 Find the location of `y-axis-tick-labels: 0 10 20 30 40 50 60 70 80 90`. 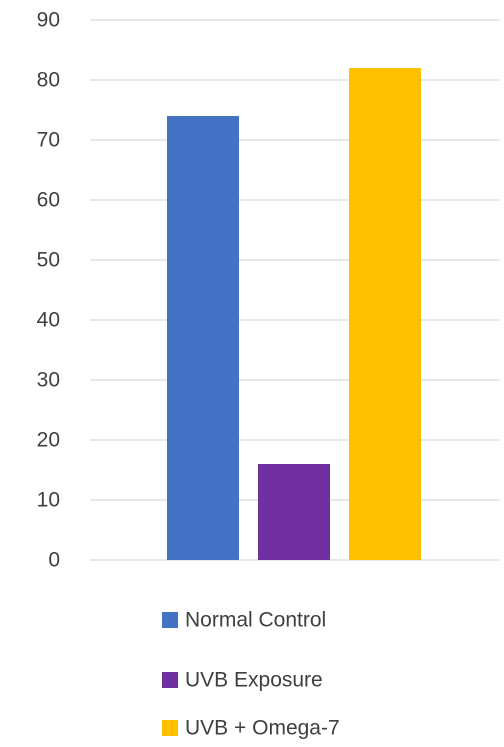

y-axis-tick-labels: 0 10 20 30 40 50 60 70 80 90 is located at coordinates (48, 290).